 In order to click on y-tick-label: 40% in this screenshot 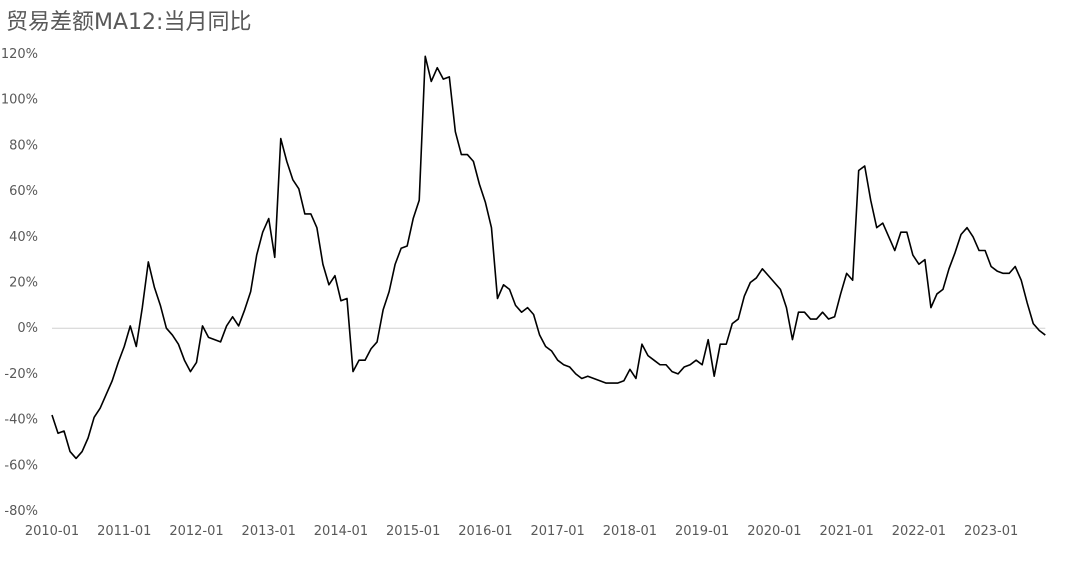, I will do `click(23, 237)`.